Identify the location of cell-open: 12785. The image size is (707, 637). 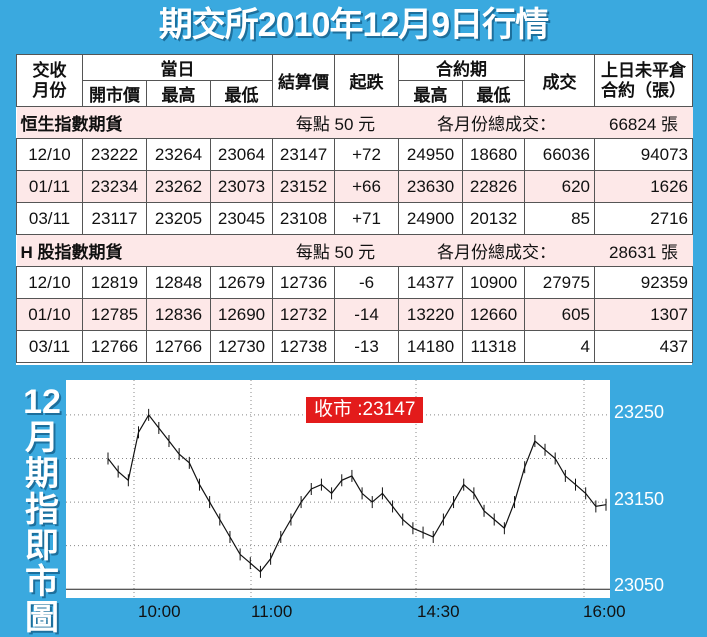
(114, 314).